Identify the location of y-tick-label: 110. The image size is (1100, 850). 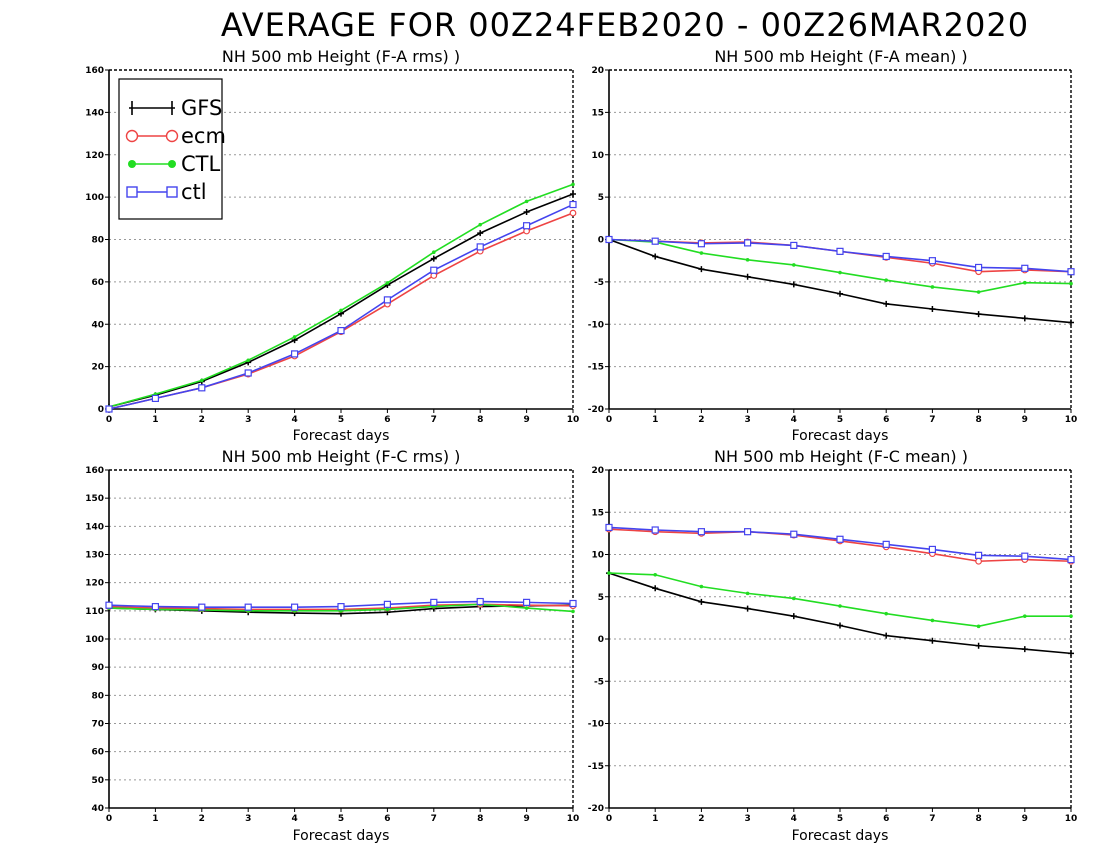
(94, 612).